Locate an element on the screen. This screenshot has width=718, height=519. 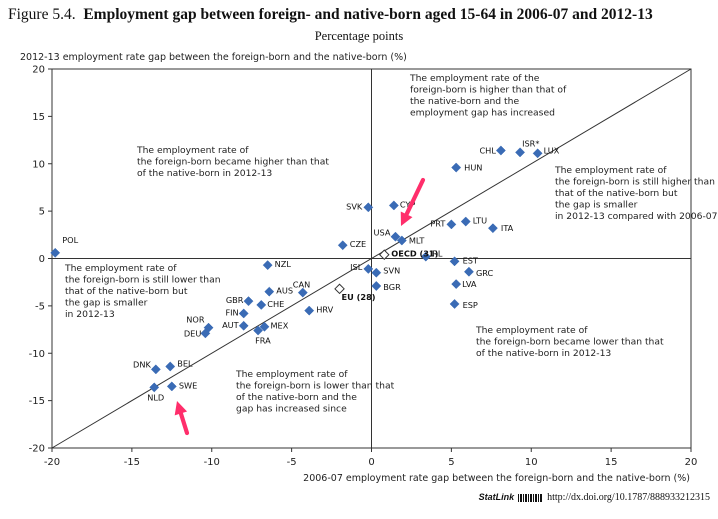
data-label: FRA is located at coordinates (263, 341).